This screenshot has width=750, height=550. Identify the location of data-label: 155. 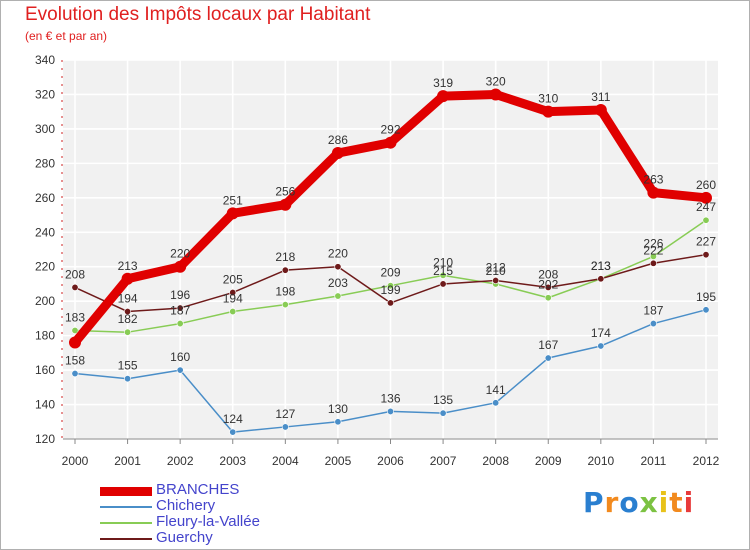
(128, 366).